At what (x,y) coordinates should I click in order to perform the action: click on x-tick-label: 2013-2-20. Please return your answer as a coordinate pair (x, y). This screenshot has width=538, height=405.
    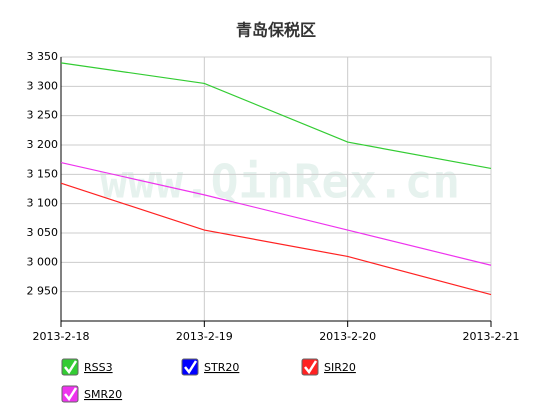
    Looking at the image, I should click on (347, 336).